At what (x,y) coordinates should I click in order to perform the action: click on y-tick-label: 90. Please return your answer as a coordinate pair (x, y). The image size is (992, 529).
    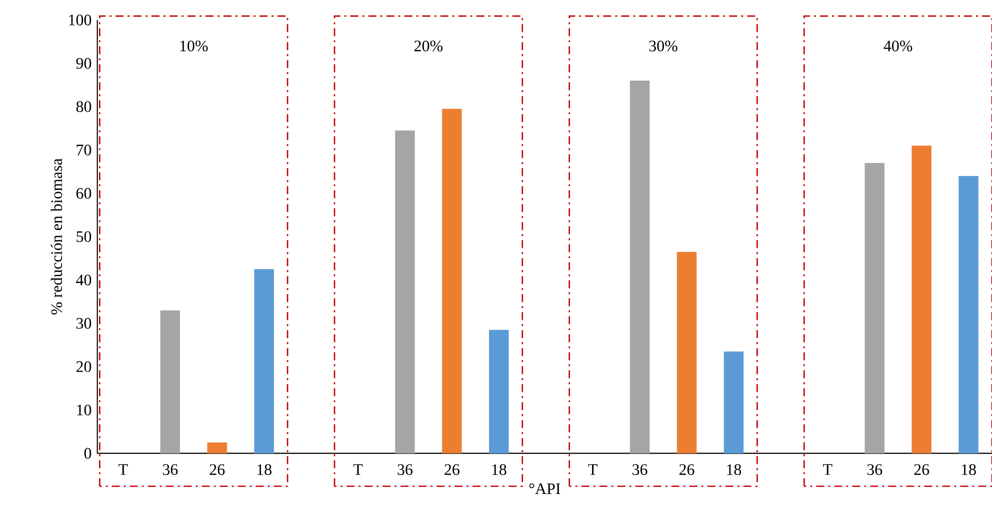
    Looking at the image, I should click on (84, 63).